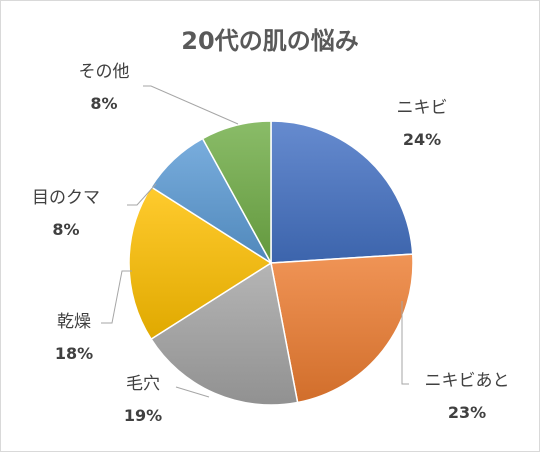 This screenshot has width=540, height=452. What do you see at coordinates (74, 322) in the screenshot?
I see `slice-category-label: 乾燥` at bounding box center [74, 322].